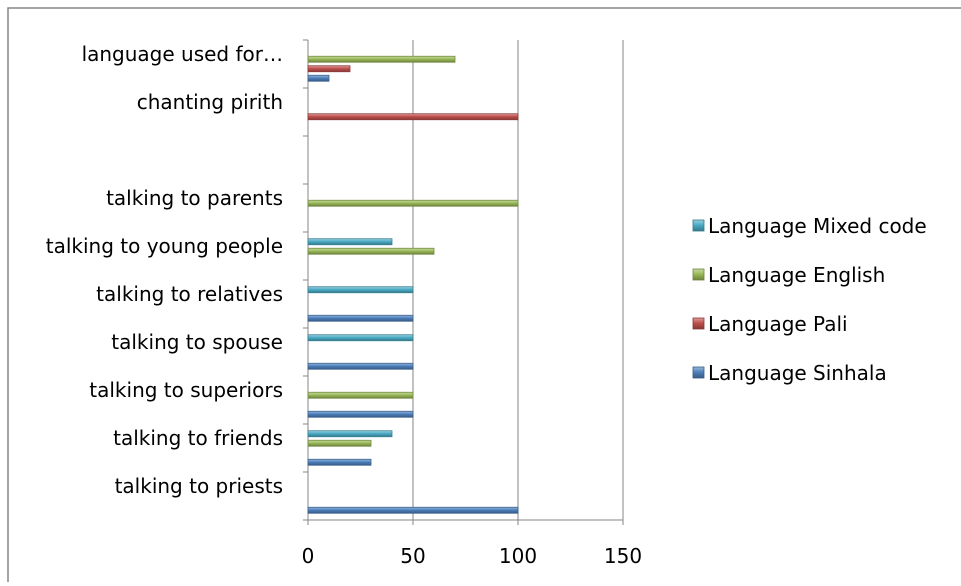 Image resolution: width=961 pixels, height=586 pixels. I want to click on legend-item-language-mixed-code: Language Mixed code, so click(809, 226).